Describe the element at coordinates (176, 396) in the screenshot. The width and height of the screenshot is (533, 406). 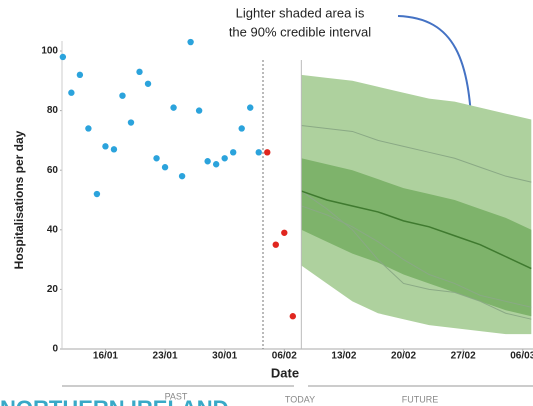
I see `period-label: PAST` at that location.